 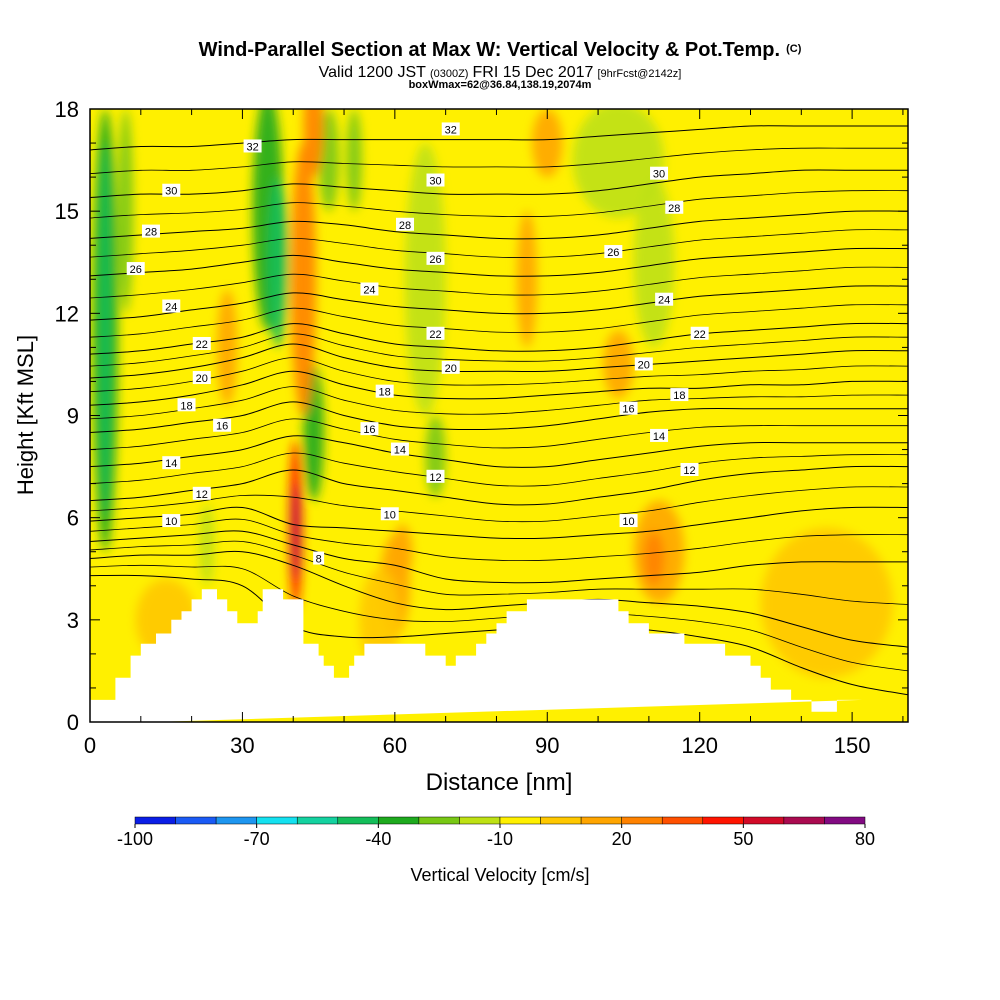 What do you see at coordinates (135, 839) in the screenshot?
I see `colorbar-tick-label: -100` at bounding box center [135, 839].